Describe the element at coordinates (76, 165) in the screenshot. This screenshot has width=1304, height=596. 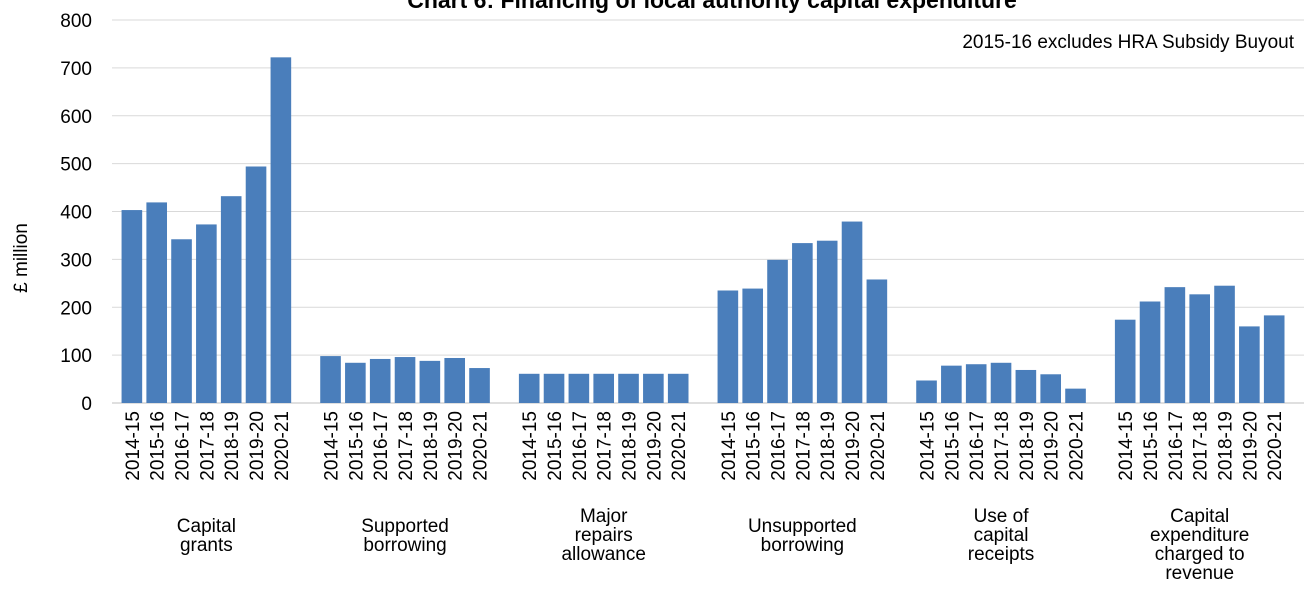
I see `y-tick-label: 500` at that location.